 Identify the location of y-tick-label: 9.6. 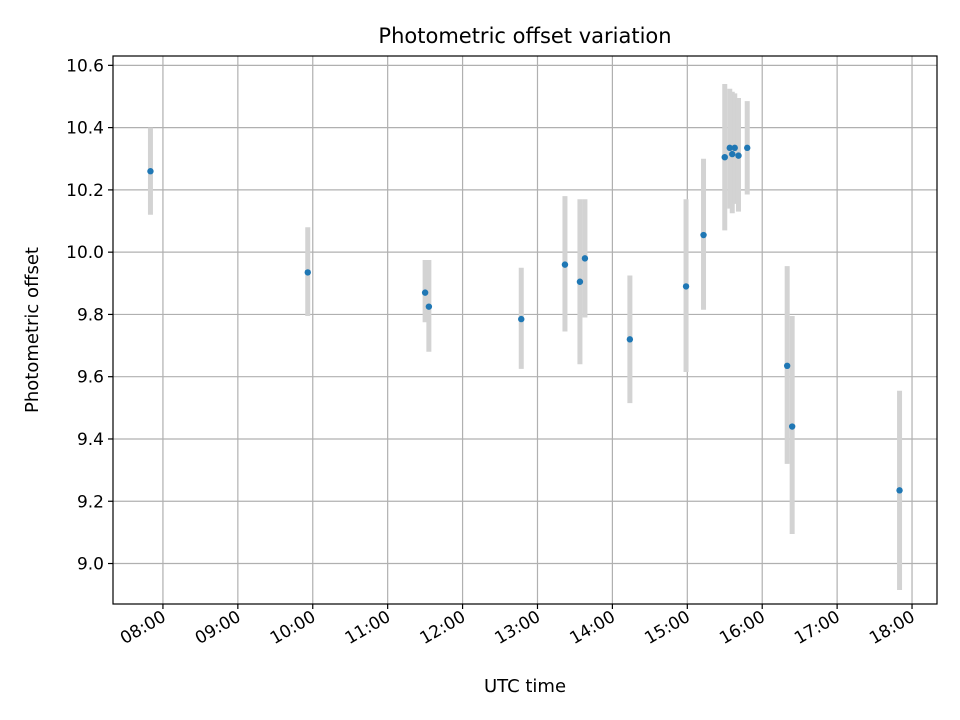
(90, 378).